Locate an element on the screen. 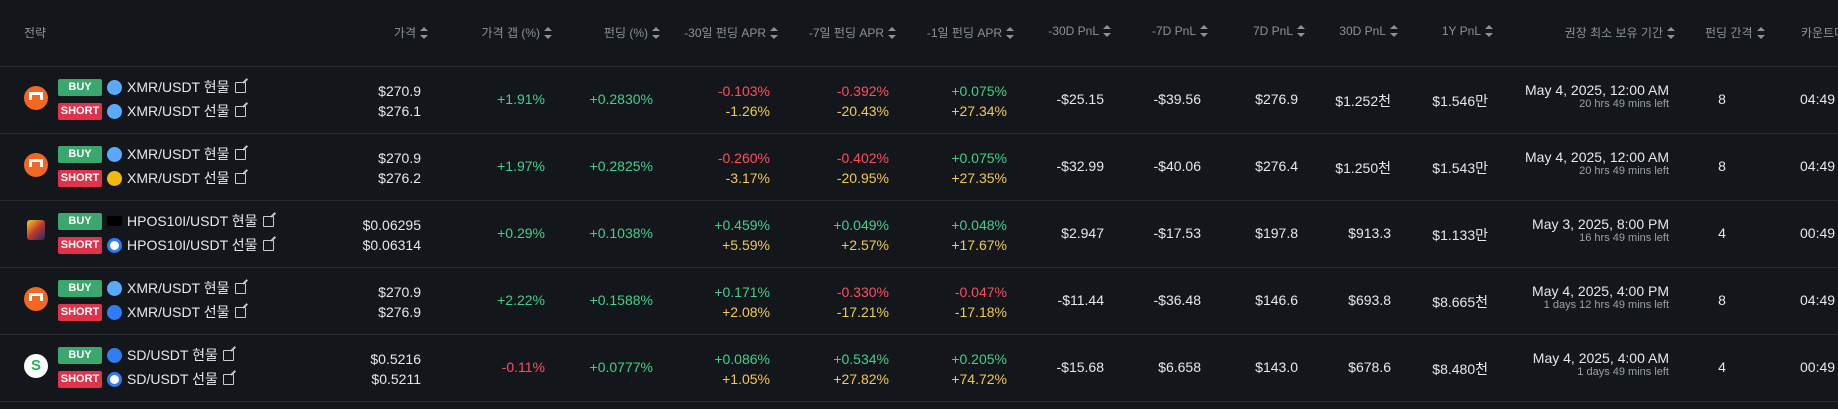 This screenshot has width=1838, height=409. header-hold-period: 권장 최소 보유 기간 is located at coordinates (1620, 32).